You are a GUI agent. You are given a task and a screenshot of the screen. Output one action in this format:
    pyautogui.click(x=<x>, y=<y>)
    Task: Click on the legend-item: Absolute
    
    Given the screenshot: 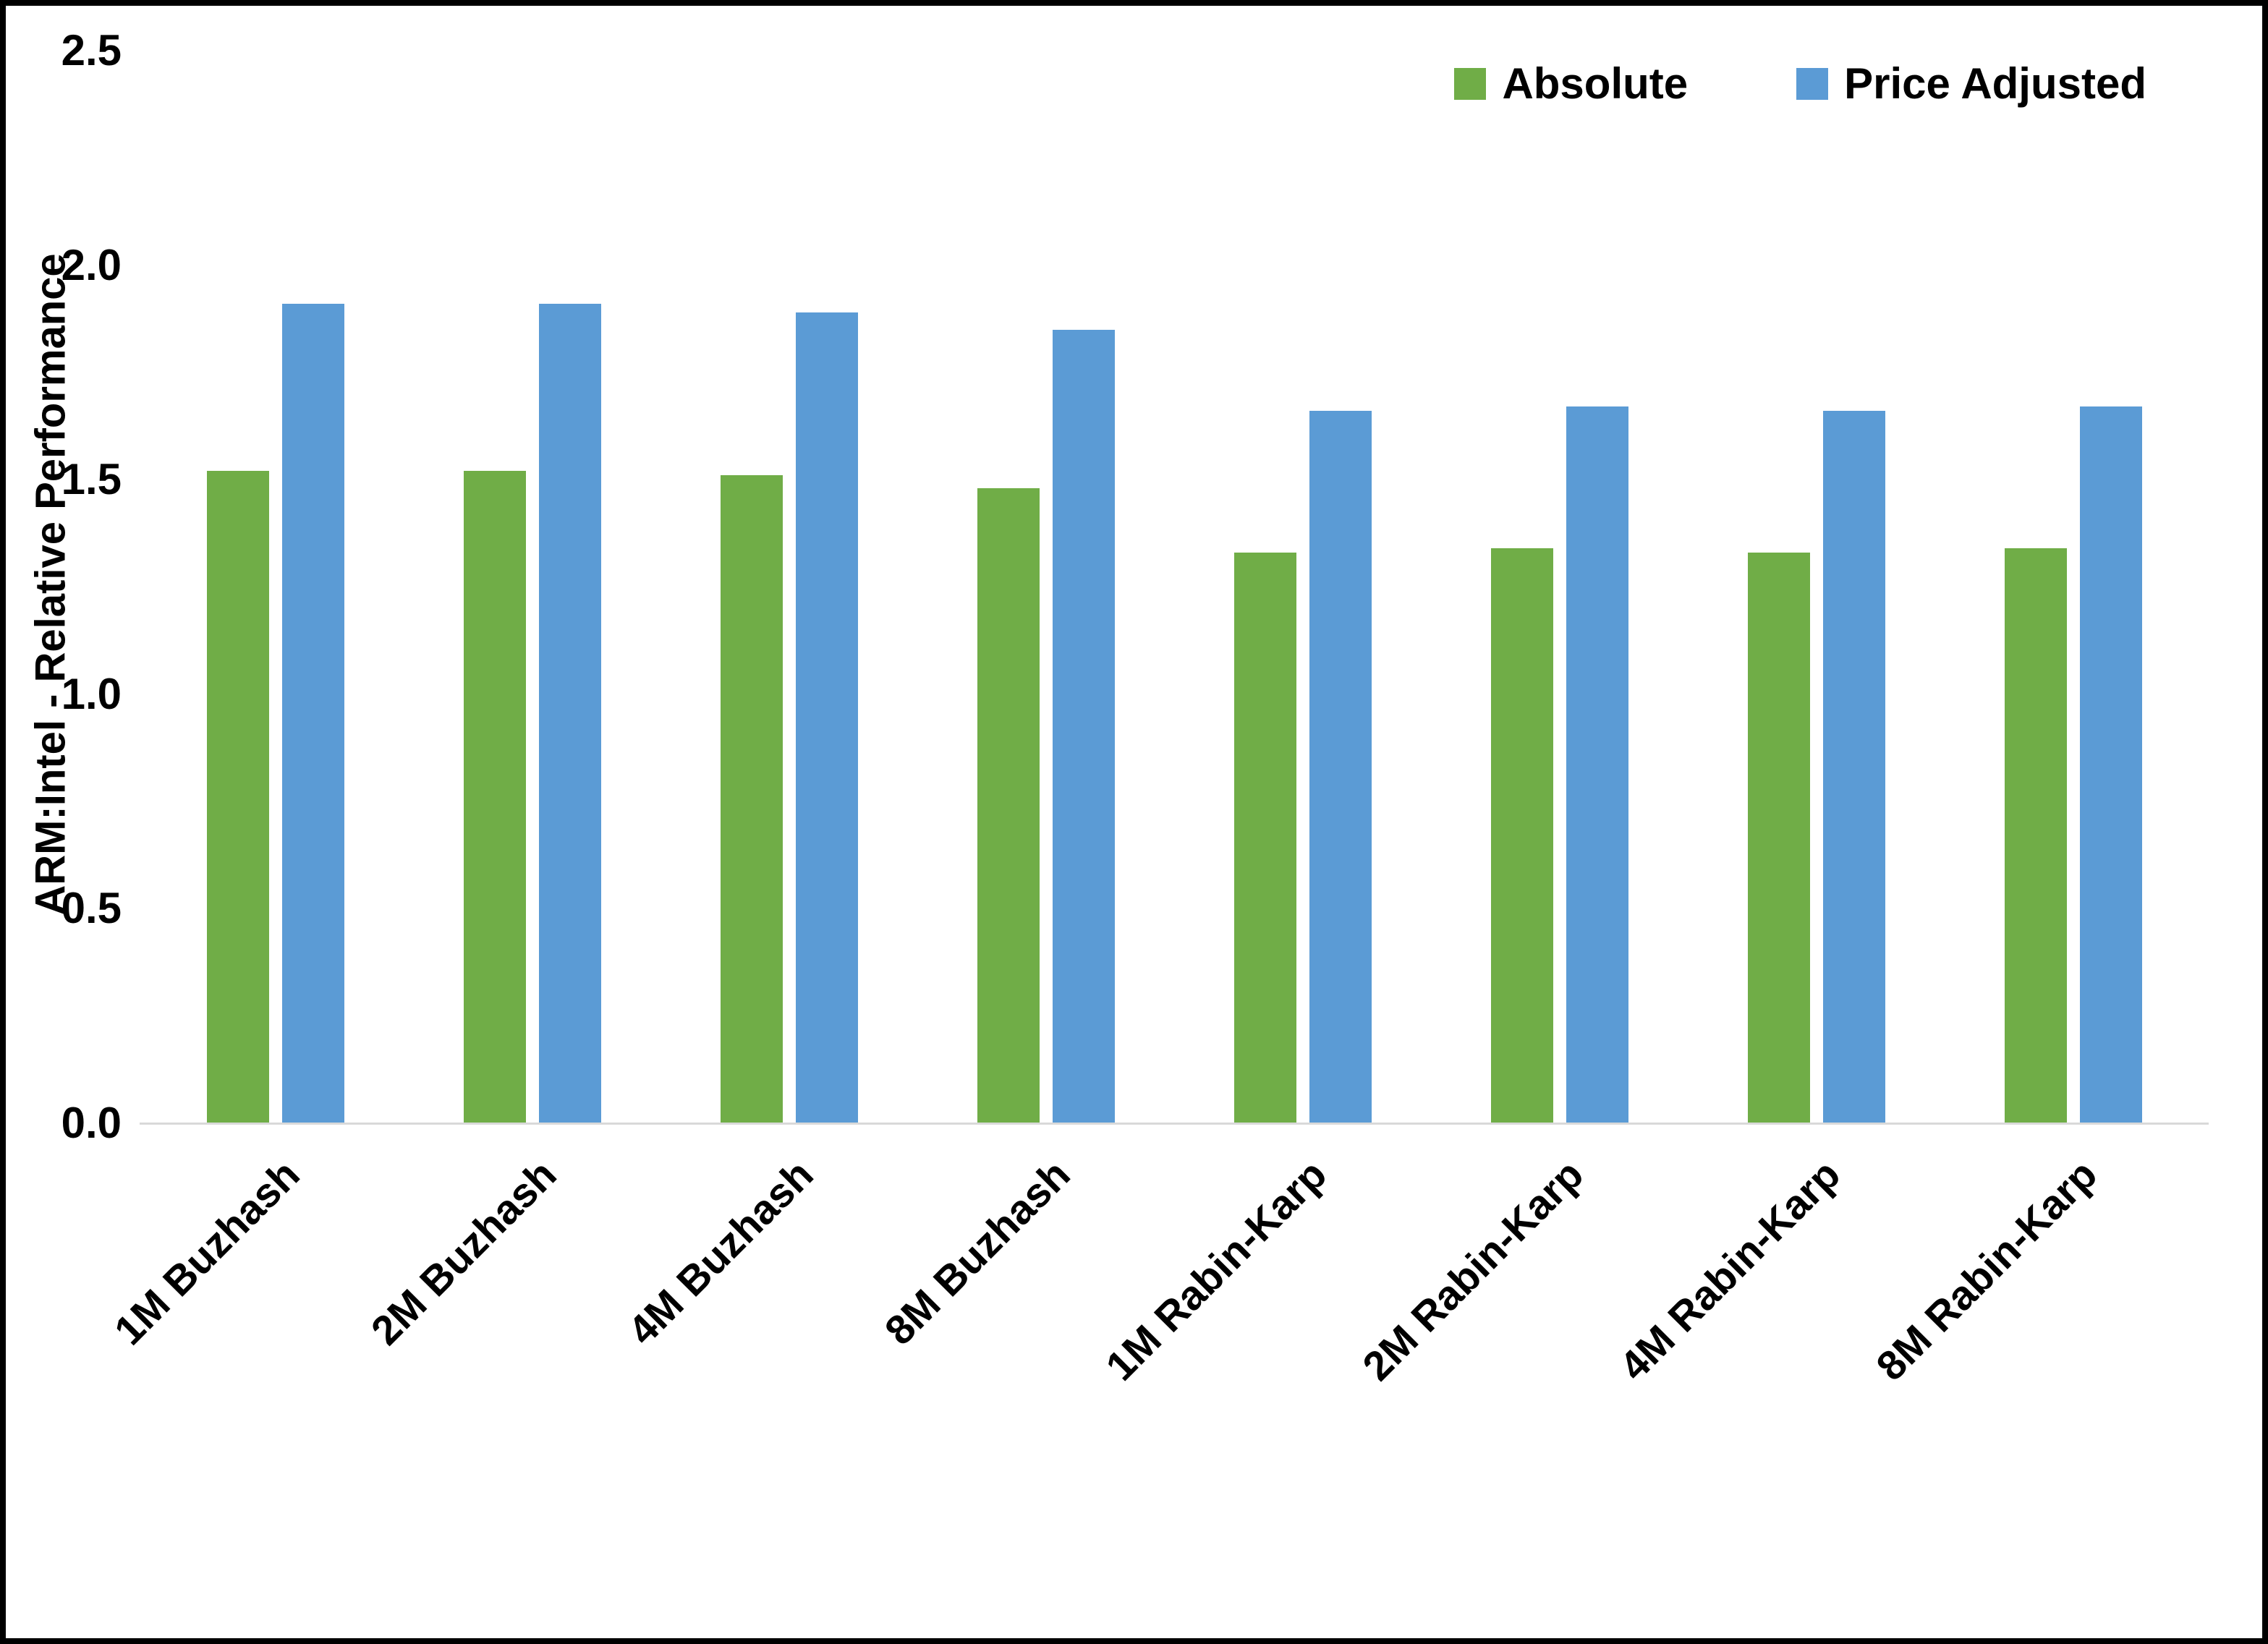 What is the action you would take?
    pyautogui.click(x=1571, y=84)
    